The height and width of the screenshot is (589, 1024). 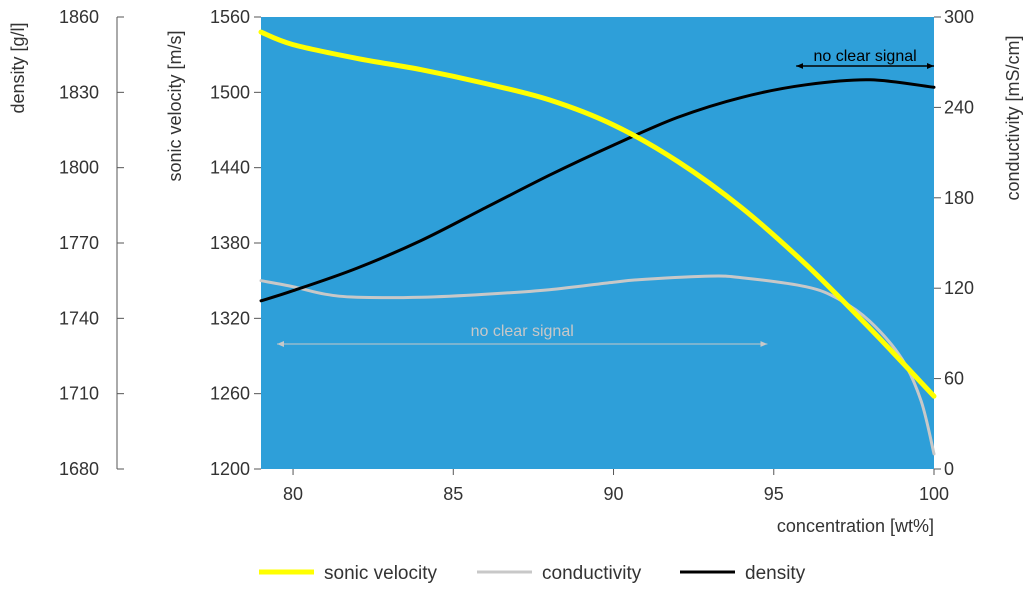 What do you see at coordinates (293, 494) in the screenshot?
I see `x-tick-label: 80` at bounding box center [293, 494].